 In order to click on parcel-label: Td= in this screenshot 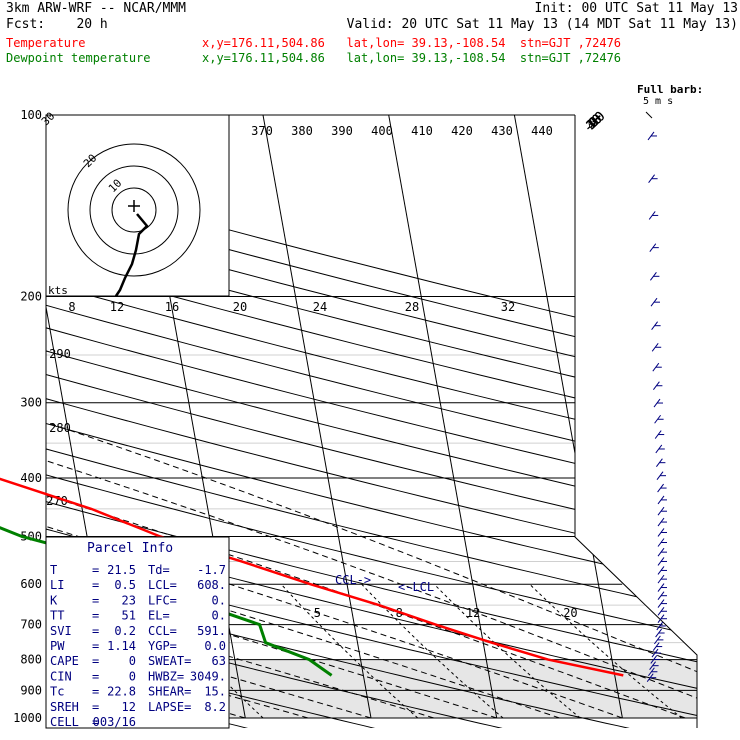, I will do `click(159, 570)`.